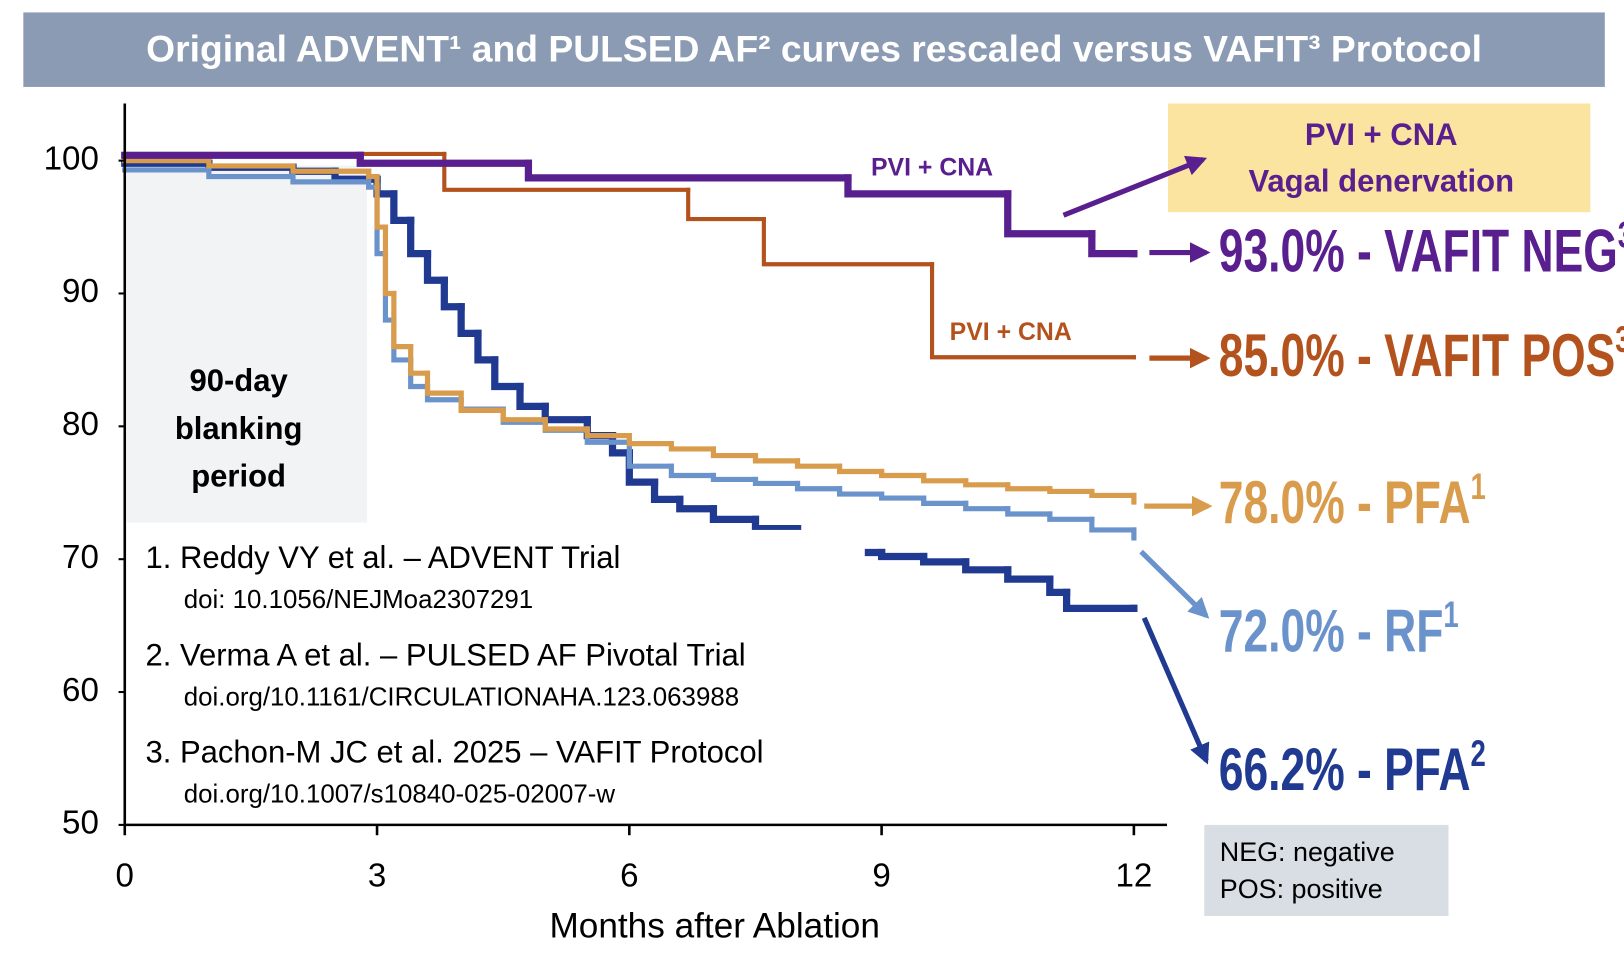 The width and height of the screenshot is (1624, 976). Describe the element at coordinates (814, 49) in the screenshot. I see `title-bar` at that location.